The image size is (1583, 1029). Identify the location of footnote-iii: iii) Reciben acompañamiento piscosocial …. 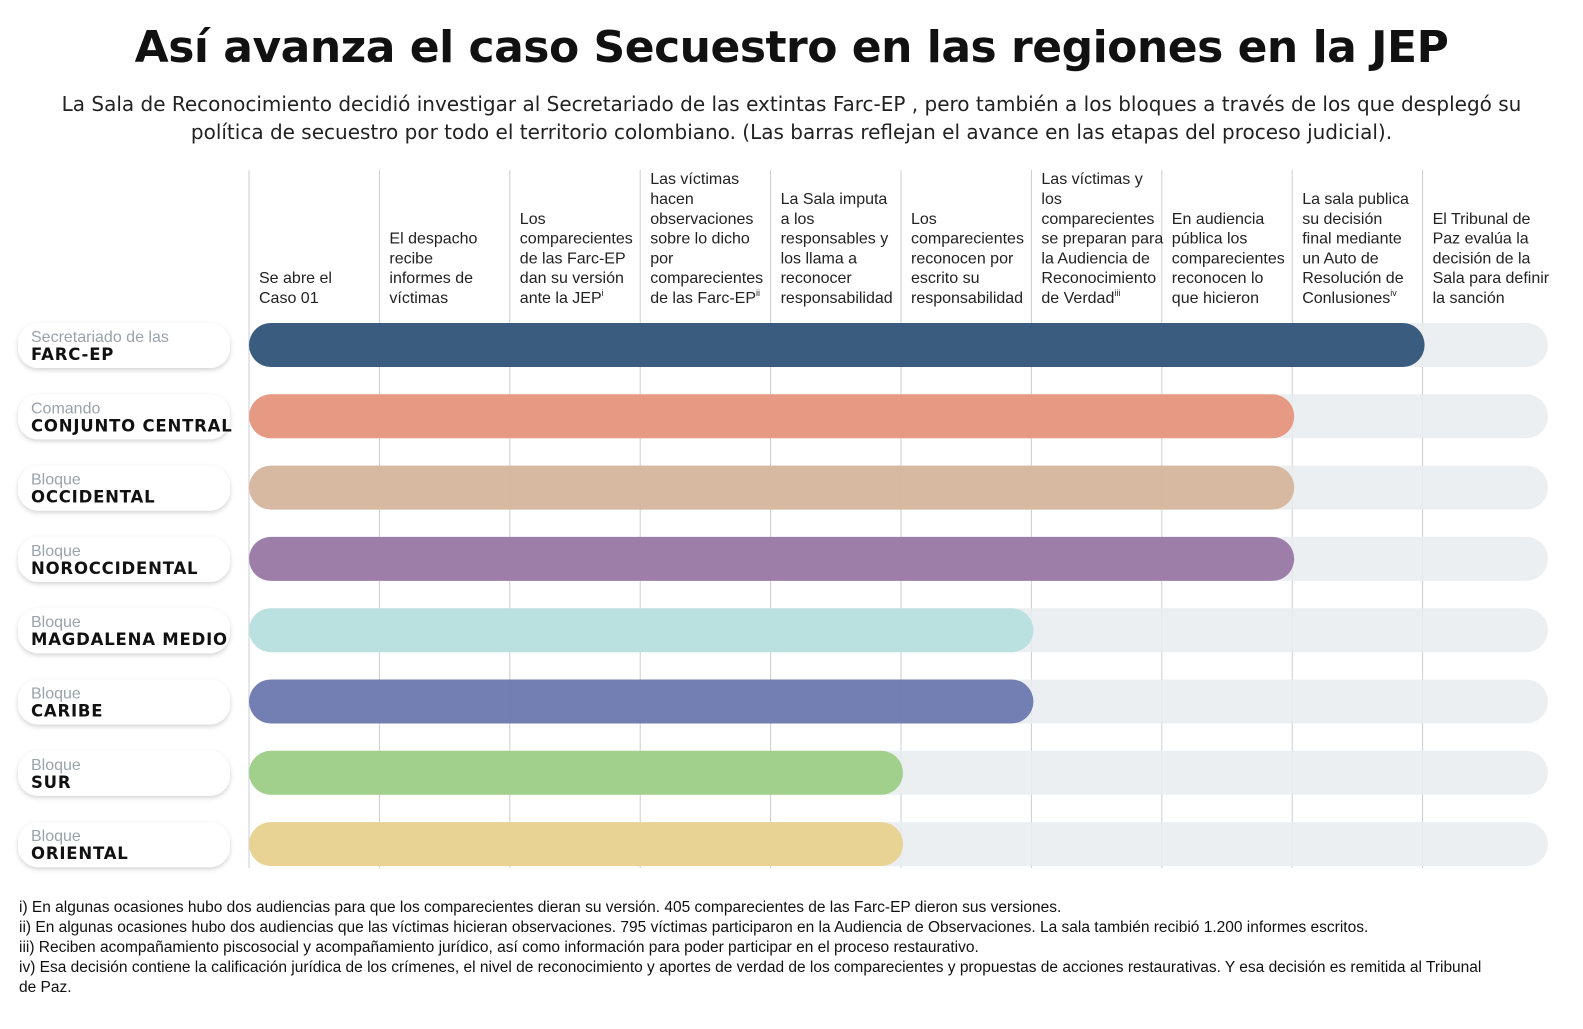
(499, 947).